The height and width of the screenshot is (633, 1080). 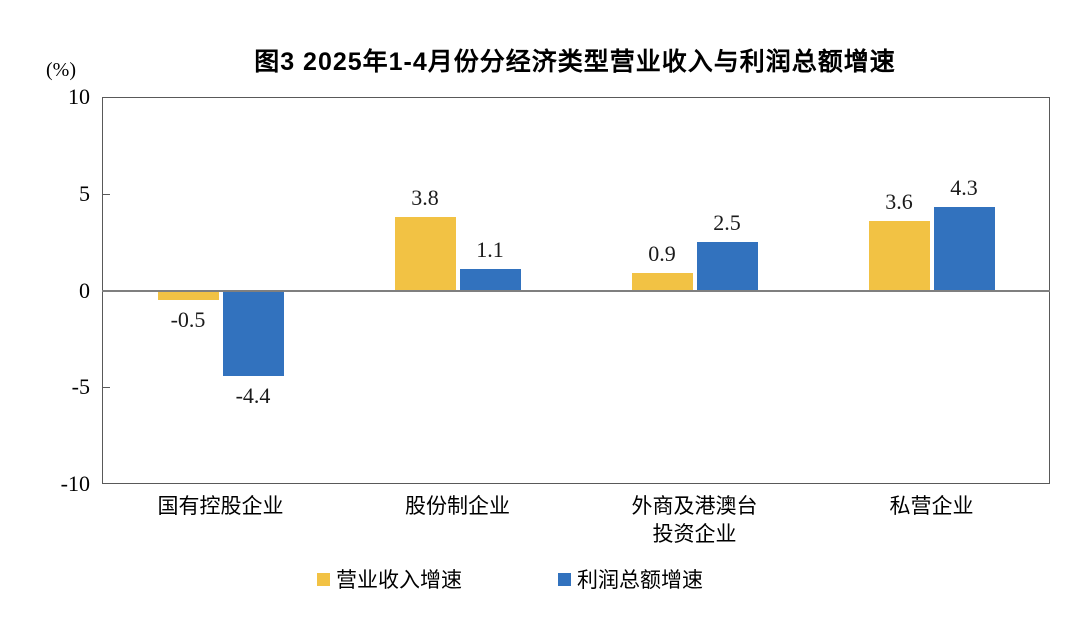 What do you see at coordinates (188, 320) in the screenshot?
I see `bar-value-label: -0.5` at bounding box center [188, 320].